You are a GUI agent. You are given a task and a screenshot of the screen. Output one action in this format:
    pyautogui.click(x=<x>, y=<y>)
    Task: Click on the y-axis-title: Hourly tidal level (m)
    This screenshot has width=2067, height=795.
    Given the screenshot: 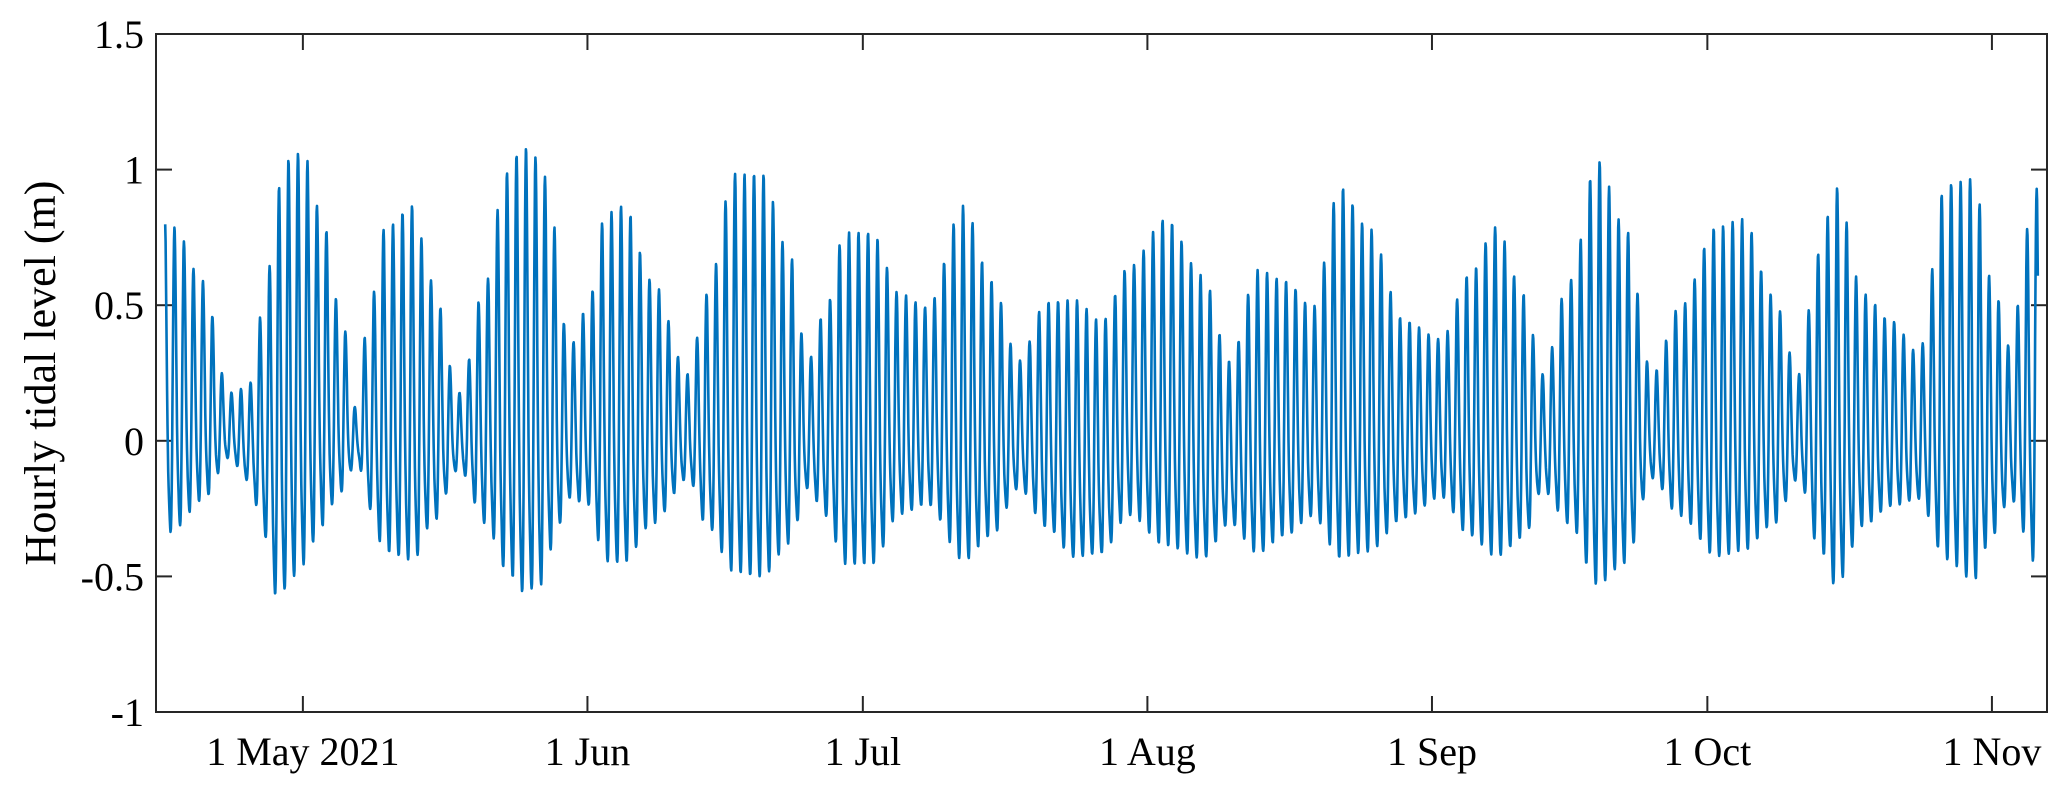 What is the action you would take?
    pyautogui.click(x=40, y=373)
    